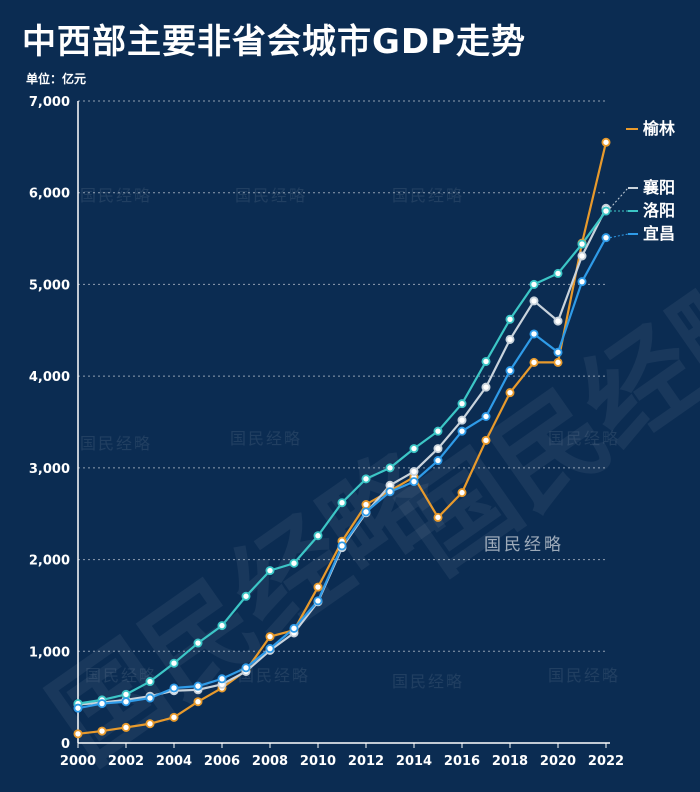 The width and height of the screenshot is (700, 792). I want to click on x-tick-label: 2002, so click(126, 761).